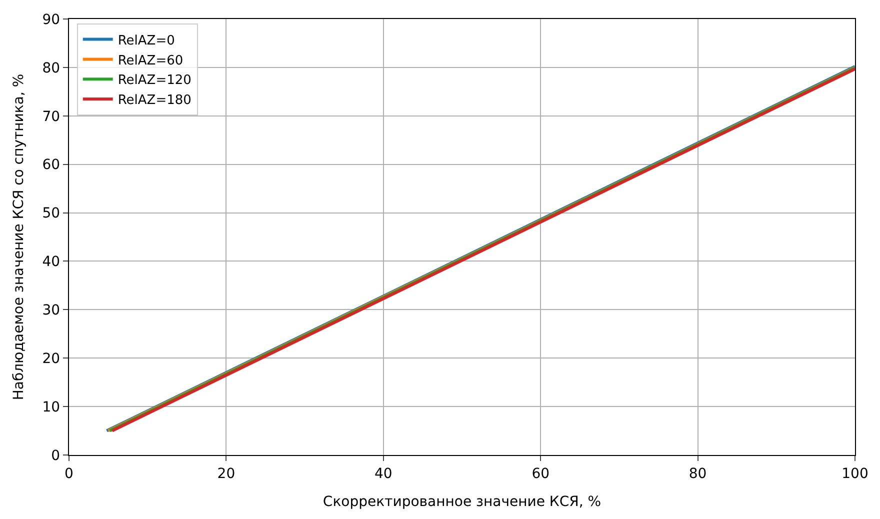  What do you see at coordinates (51, 20) in the screenshot?
I see `y-tick-label: 90` at bounding box center [51, 20].